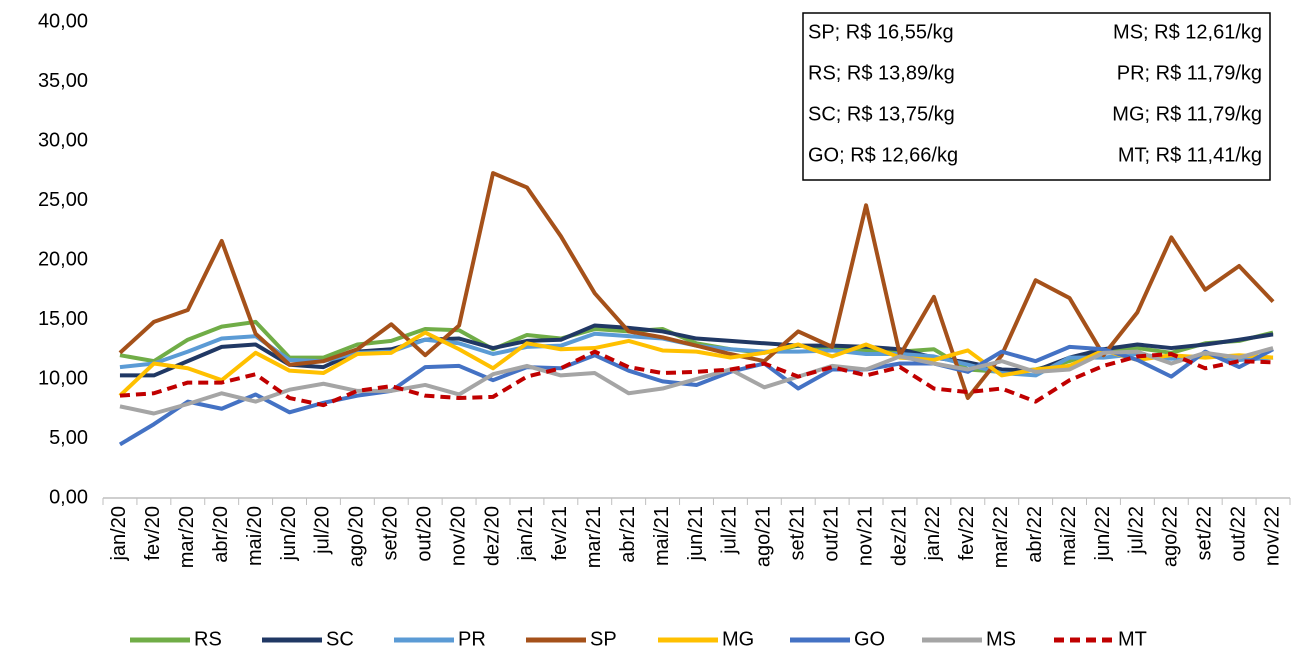  Describe the element at coordinates (1189, 73) in the screenshot. I see `annotation: PR; R$ 11,79/kg` at that location.